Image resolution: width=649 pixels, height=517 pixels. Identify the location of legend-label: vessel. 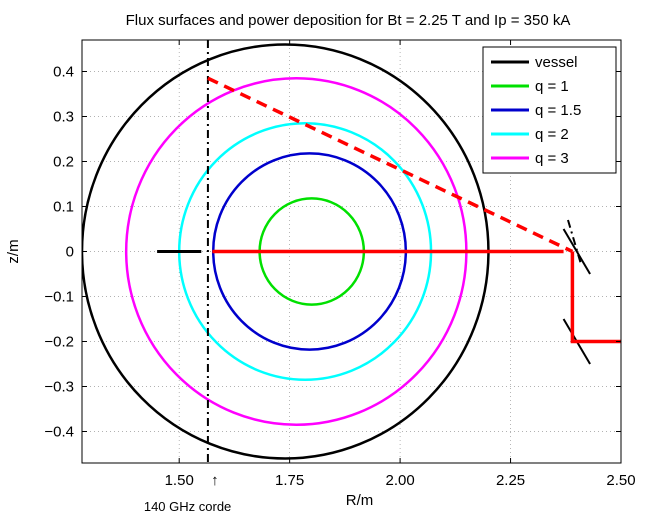
(556, 62).